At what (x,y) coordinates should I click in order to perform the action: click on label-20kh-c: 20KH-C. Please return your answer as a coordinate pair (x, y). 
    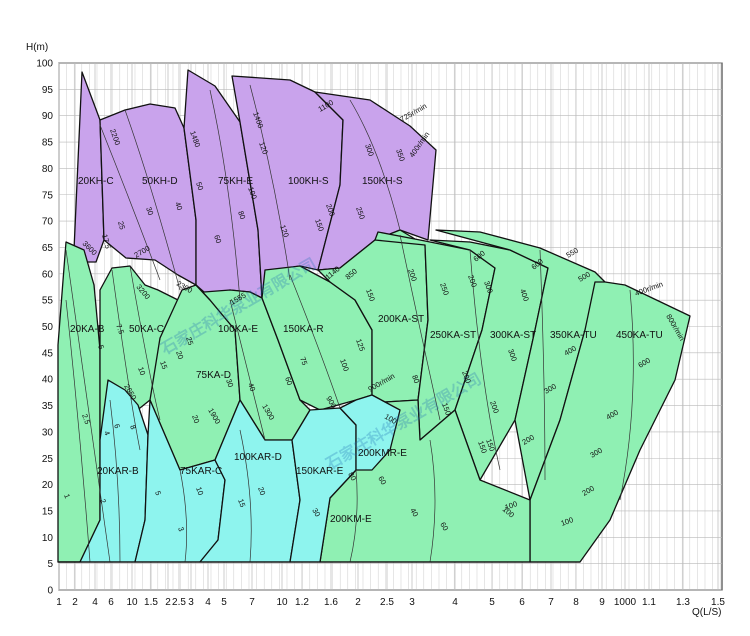
    Looking at the image, I should click on (96, 181).